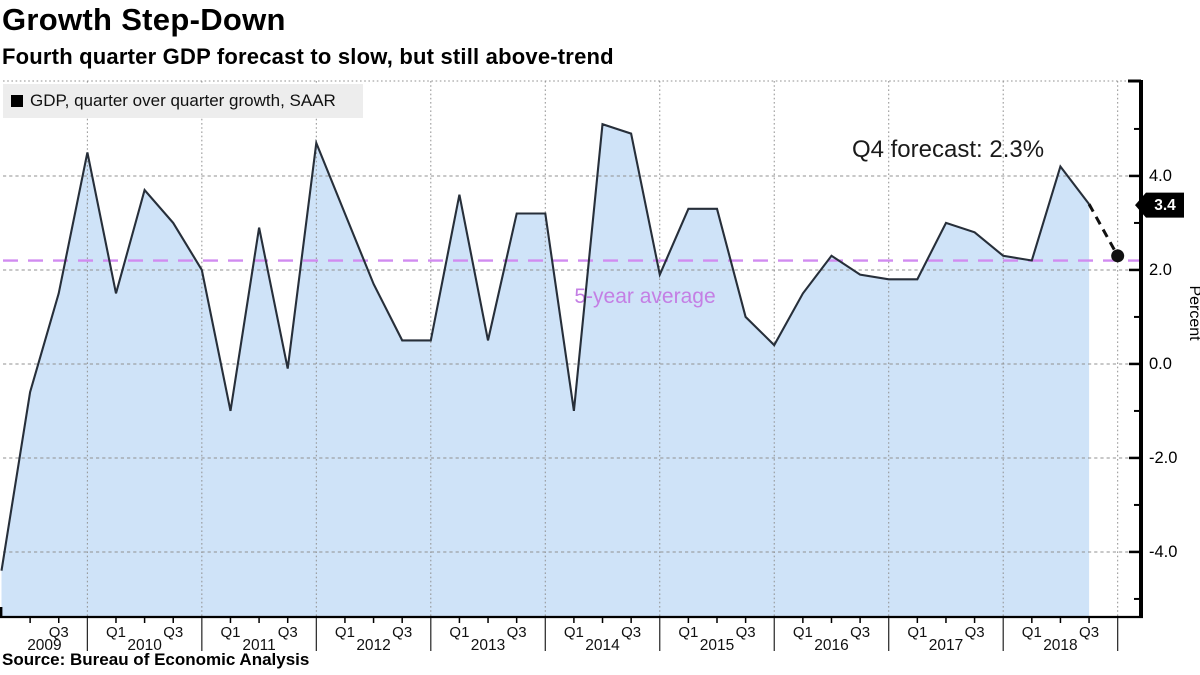 Image resolution: width=1200 pixels, height=675 pixels. I want to click on legend-label: GDP, quarter over quarter growth, SAAR, so click(183, 100).